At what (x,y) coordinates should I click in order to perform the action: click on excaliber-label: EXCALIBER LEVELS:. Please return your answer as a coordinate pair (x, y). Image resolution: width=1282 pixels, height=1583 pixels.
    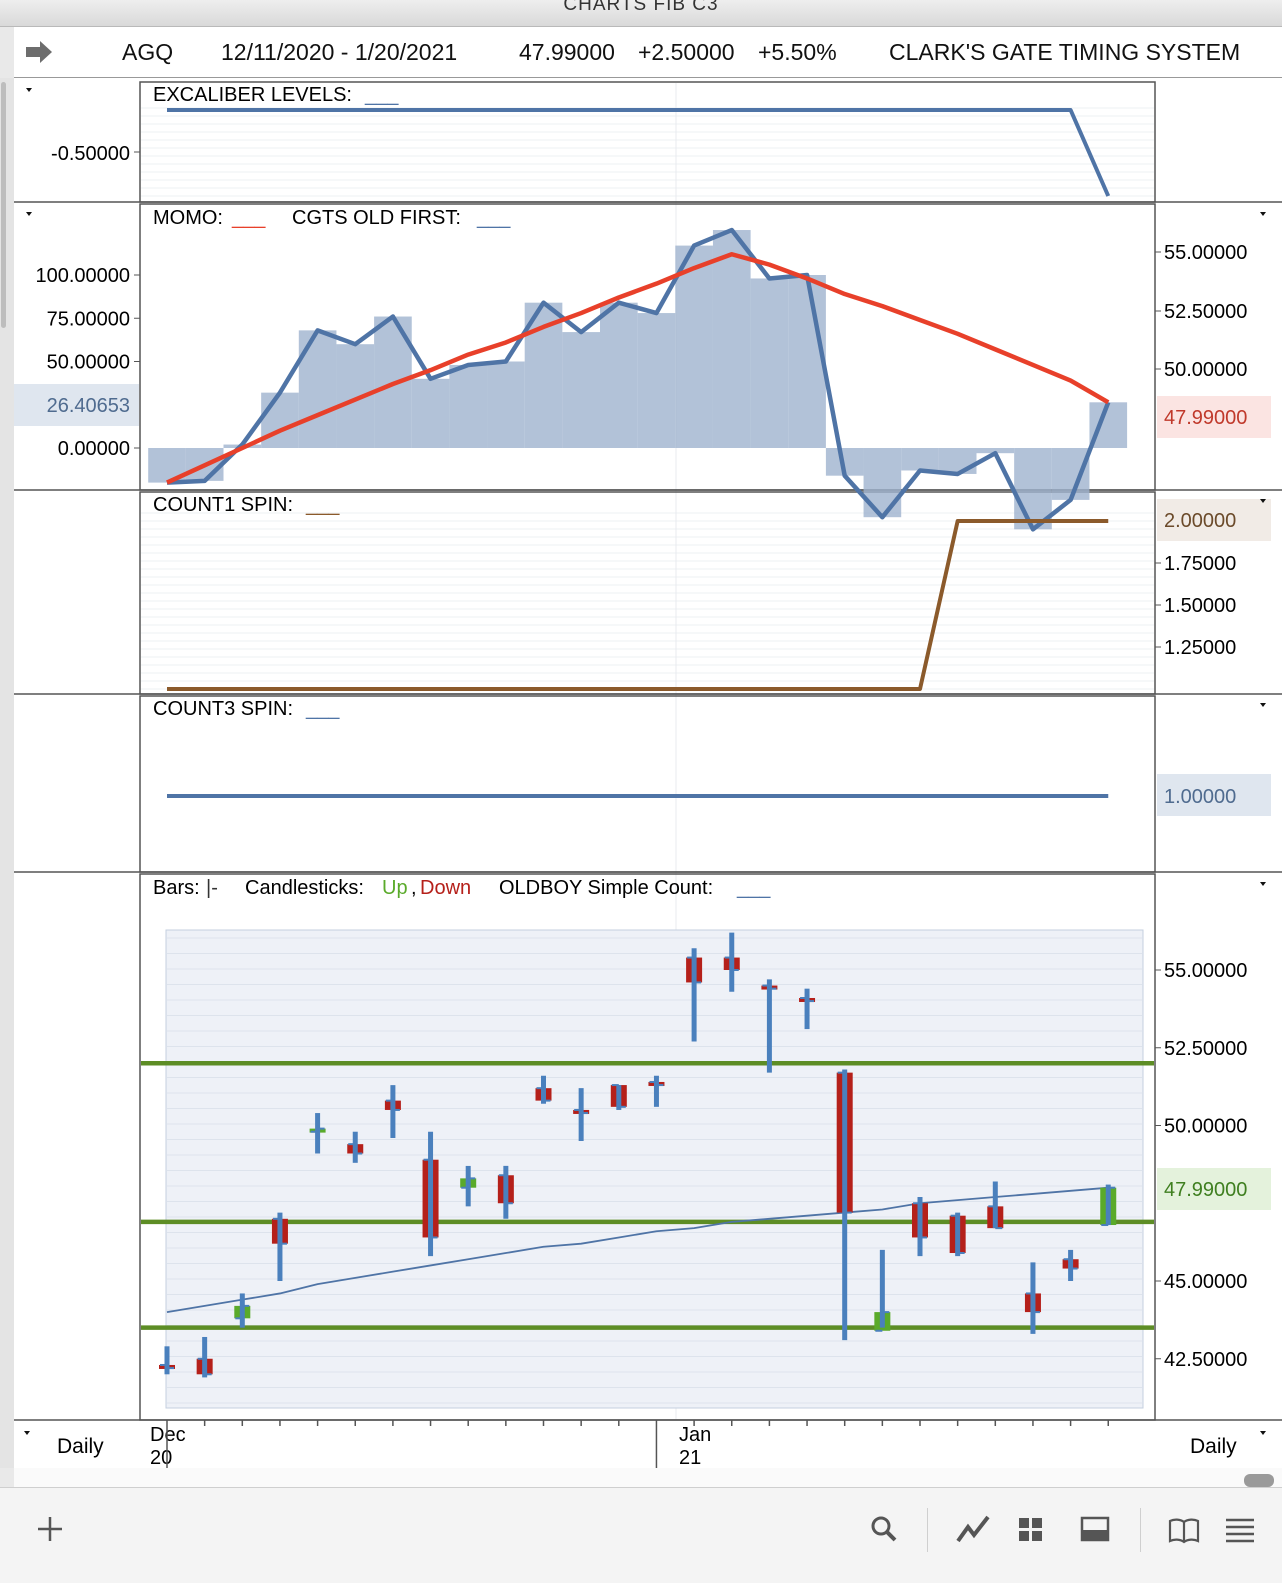
    Looking at the image, I should click on (252, 95).